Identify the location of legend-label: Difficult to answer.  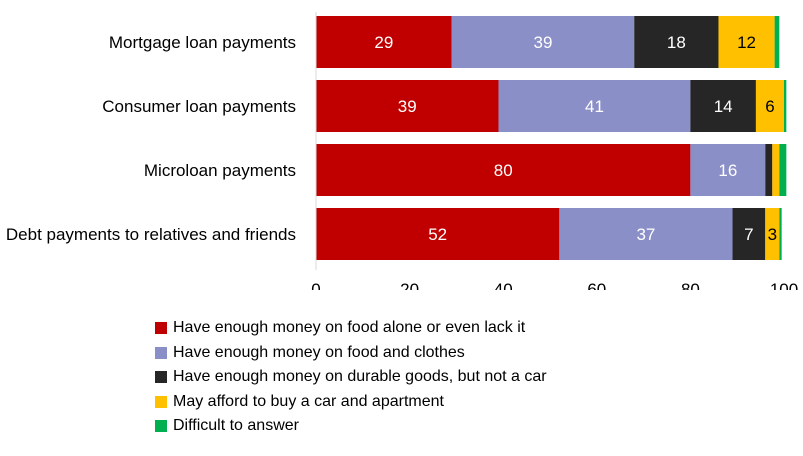
(236, 426).